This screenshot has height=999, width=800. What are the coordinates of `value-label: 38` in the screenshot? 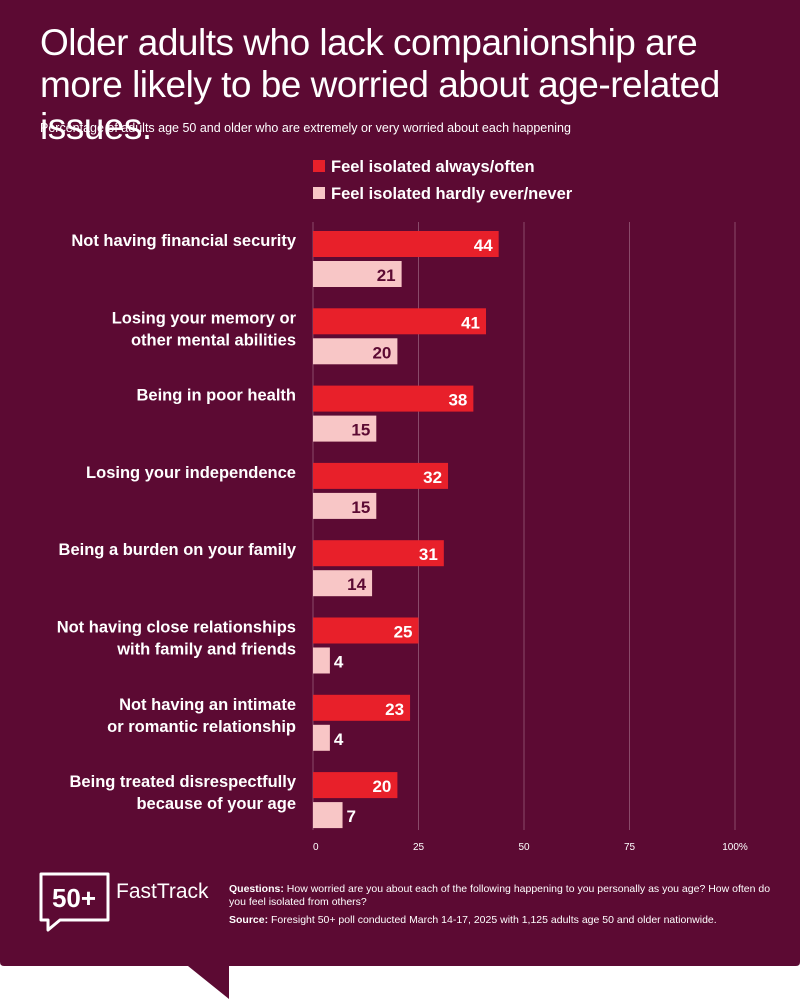 It's located at (457, 400).